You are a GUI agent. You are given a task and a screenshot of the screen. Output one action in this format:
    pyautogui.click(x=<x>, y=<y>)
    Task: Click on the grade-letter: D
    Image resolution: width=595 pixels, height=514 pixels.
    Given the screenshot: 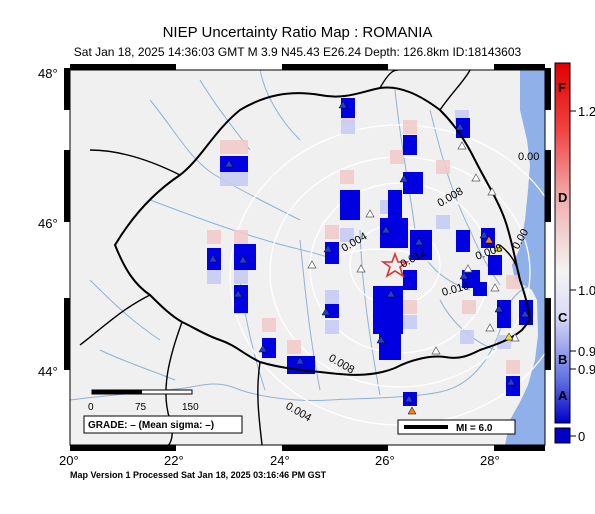 What is the action you would take?
    pyautogui.click(x=562, y=197)
    